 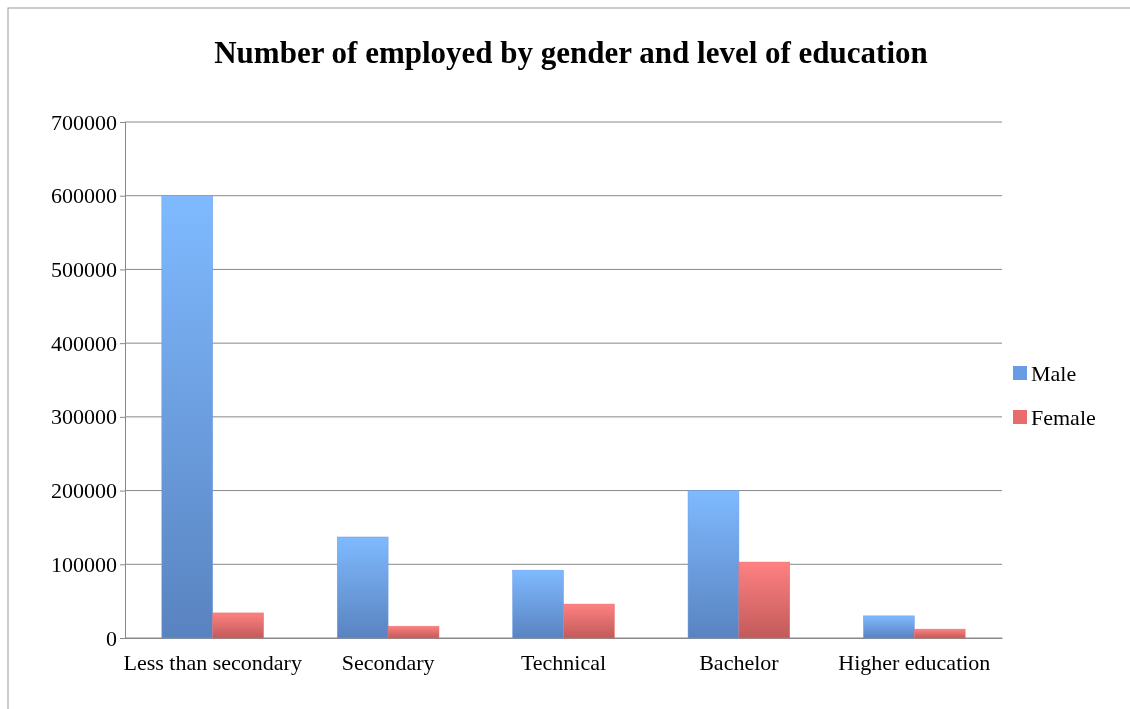 I want to click on y-tick-label: 500000, so click(x=84, y=269).